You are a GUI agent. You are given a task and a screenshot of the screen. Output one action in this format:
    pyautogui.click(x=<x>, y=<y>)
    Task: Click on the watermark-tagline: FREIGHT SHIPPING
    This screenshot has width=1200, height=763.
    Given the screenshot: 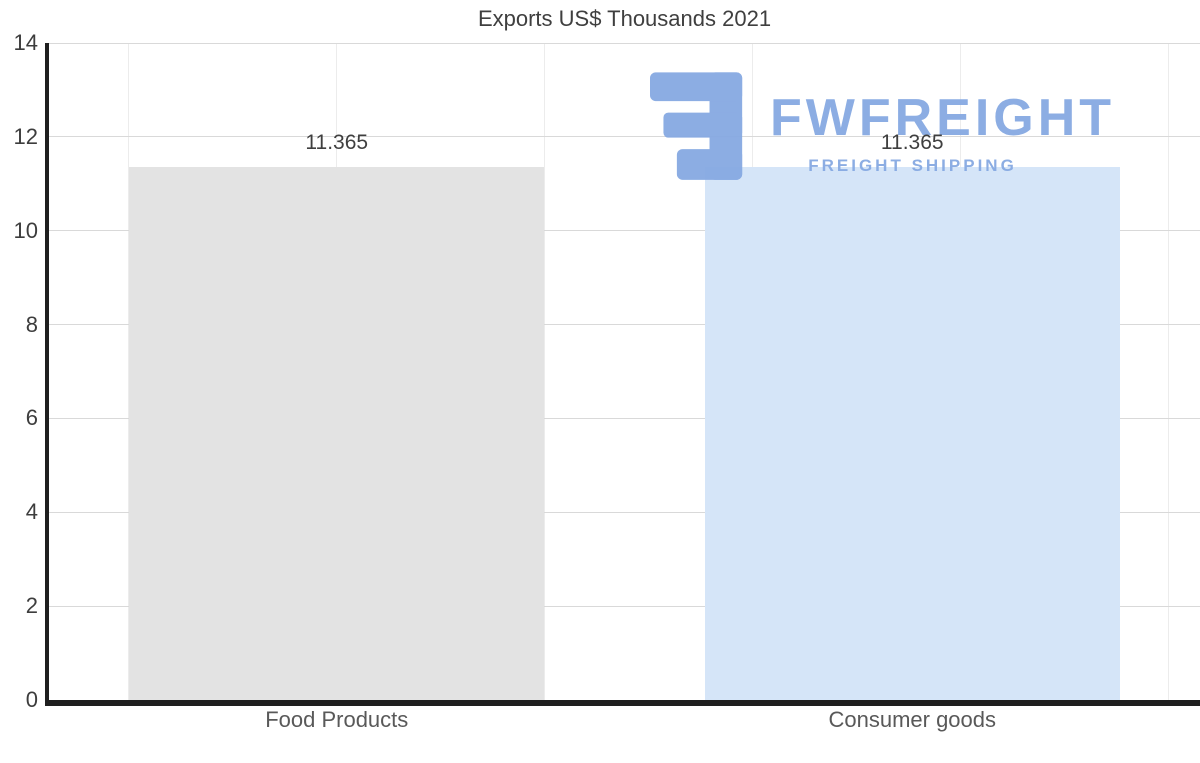 What is the action you would take?
    pyautogui.click(x=912, y=165)
    